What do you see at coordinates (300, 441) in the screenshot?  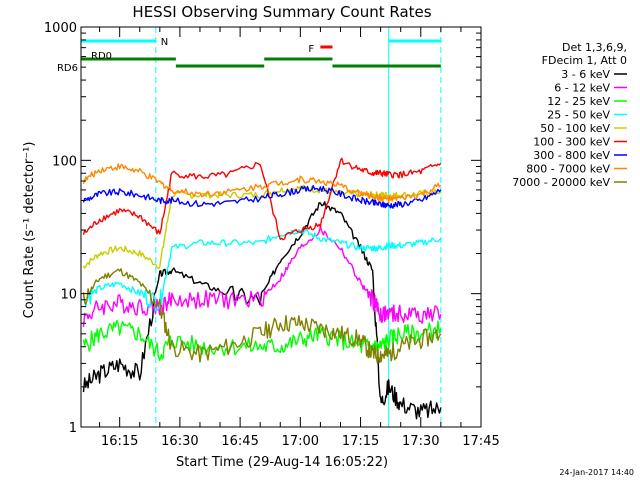 I see `x-tick-label: 17:00` at bounding box center [300, 441].